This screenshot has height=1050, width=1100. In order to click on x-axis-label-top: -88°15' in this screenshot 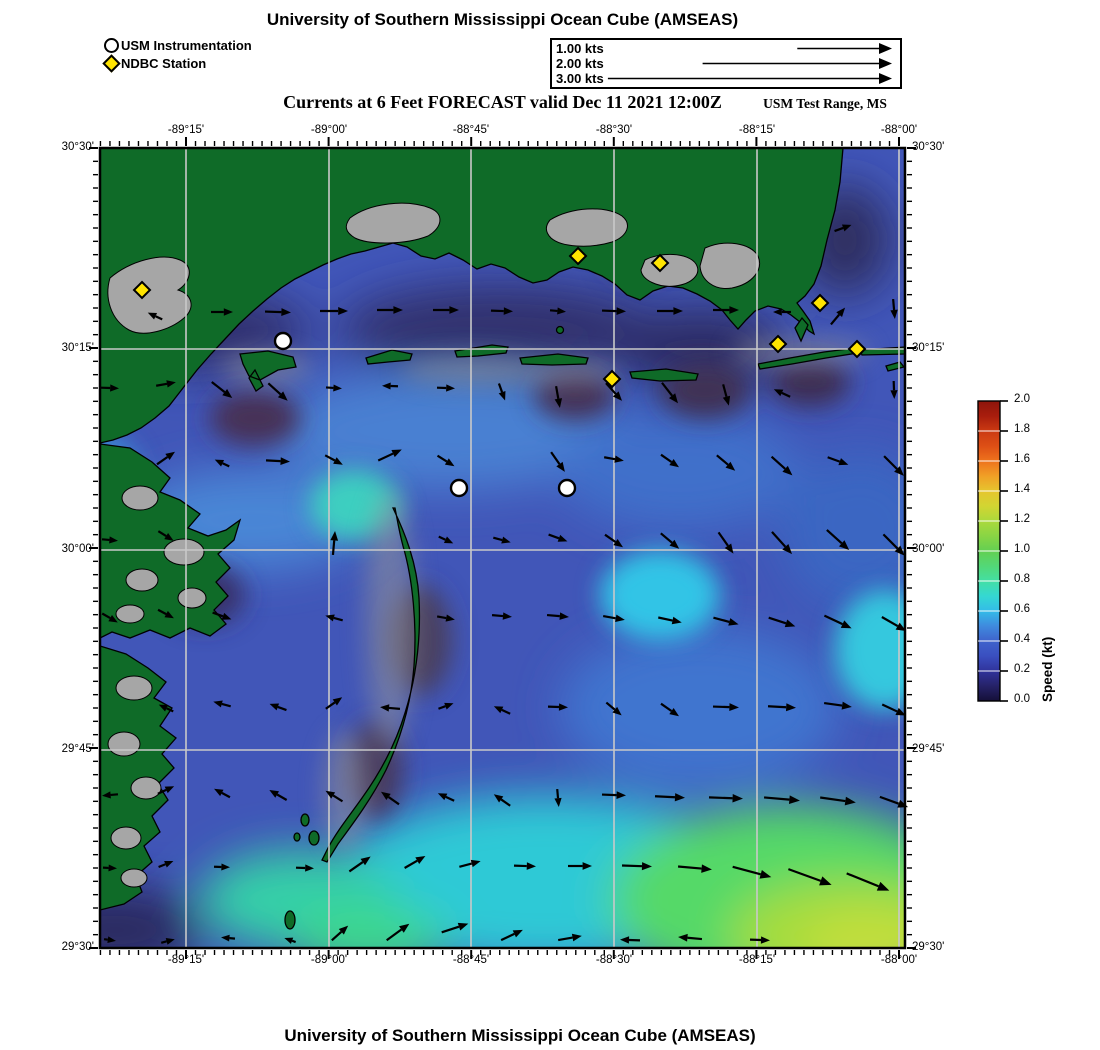, I will do `click(757, 130)`.